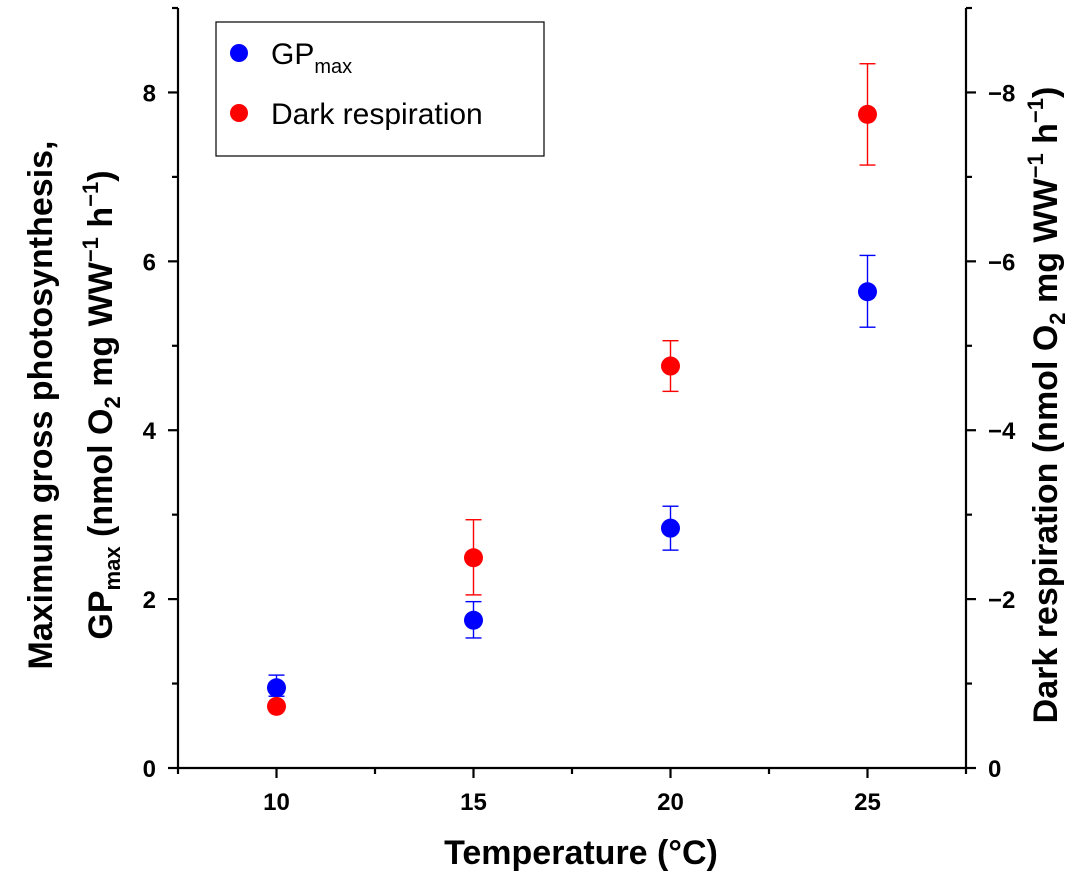 The height and width of the screenshot is (877, 1075). What do you see at coordinates (239, 53) in the screenshot?
I see `legend-marker-gpmax` at bounding box center [239, 53].